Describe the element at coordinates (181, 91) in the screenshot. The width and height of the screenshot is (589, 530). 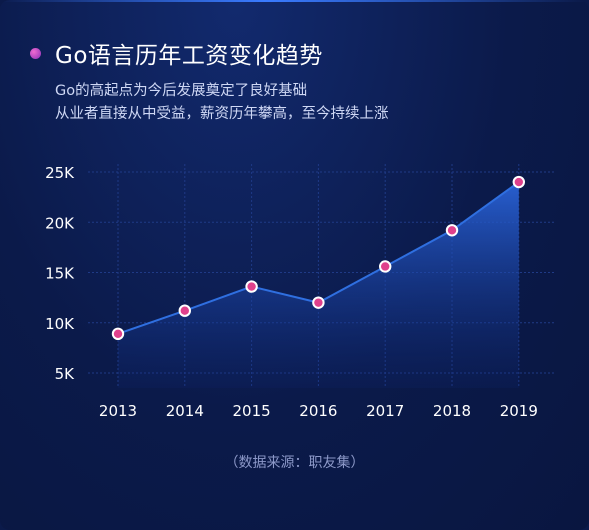
I see `subtitle-line-1: Go的高起点为今后发展奠定了良好基础` at that location.